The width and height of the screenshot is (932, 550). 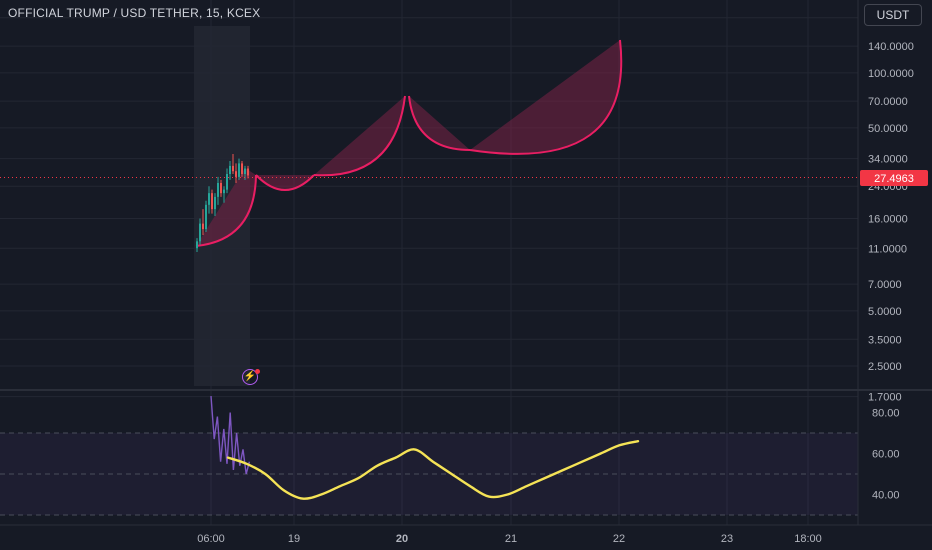 What do you see at coordinates (226, 210) in the screenshot?
I see `cup-shape-1-outline` at bounding box center [226, 210].